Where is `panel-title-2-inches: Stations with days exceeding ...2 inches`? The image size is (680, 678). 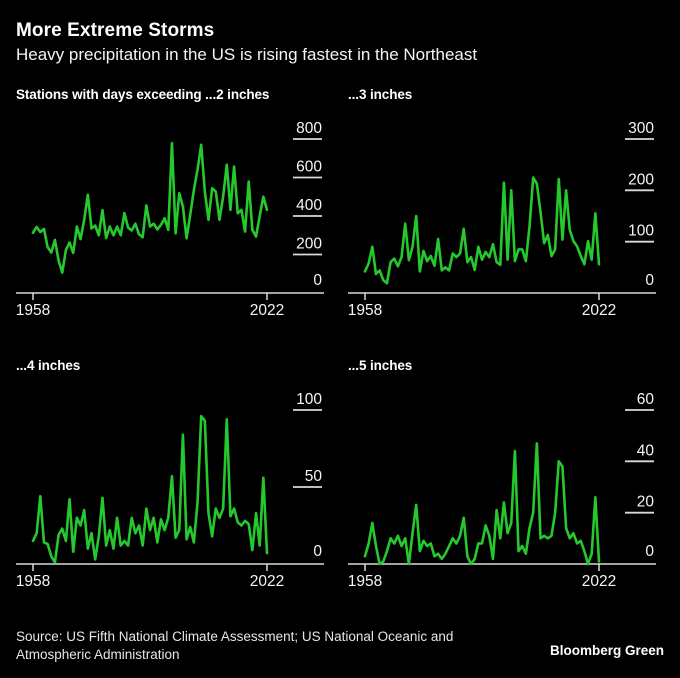
panel-title-2-inches: Stations with days exceeding ...2 inches is located at coordinates (143, 94).